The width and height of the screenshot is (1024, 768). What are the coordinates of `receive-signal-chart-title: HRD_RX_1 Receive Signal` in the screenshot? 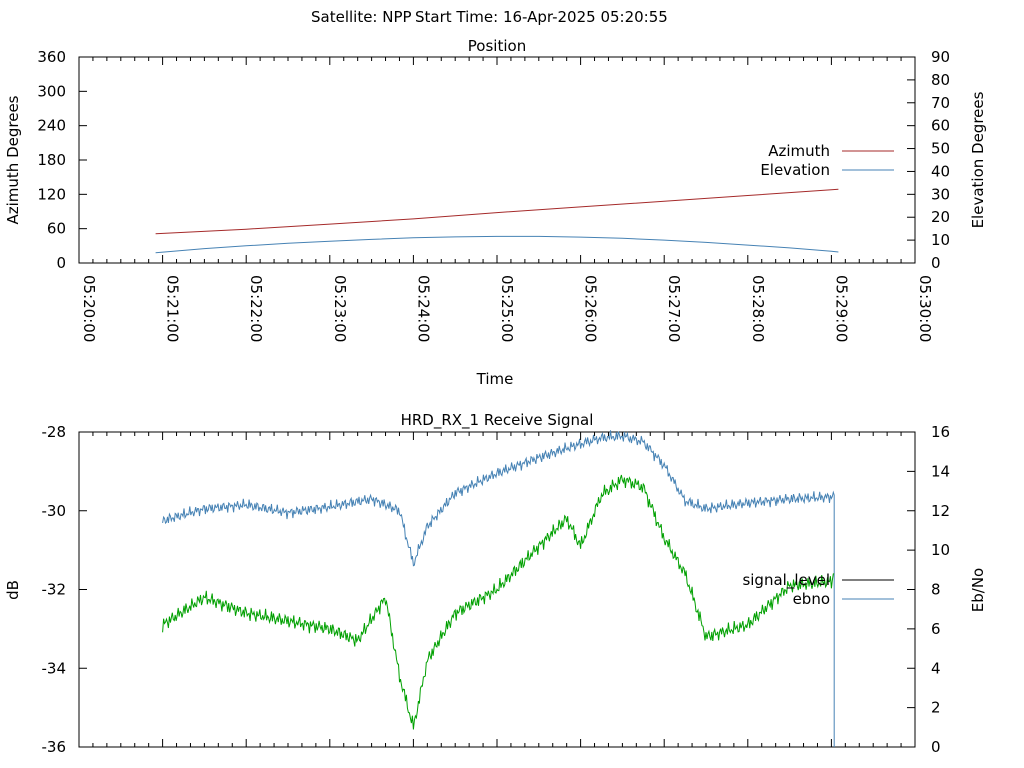 It's located at (497, 420).